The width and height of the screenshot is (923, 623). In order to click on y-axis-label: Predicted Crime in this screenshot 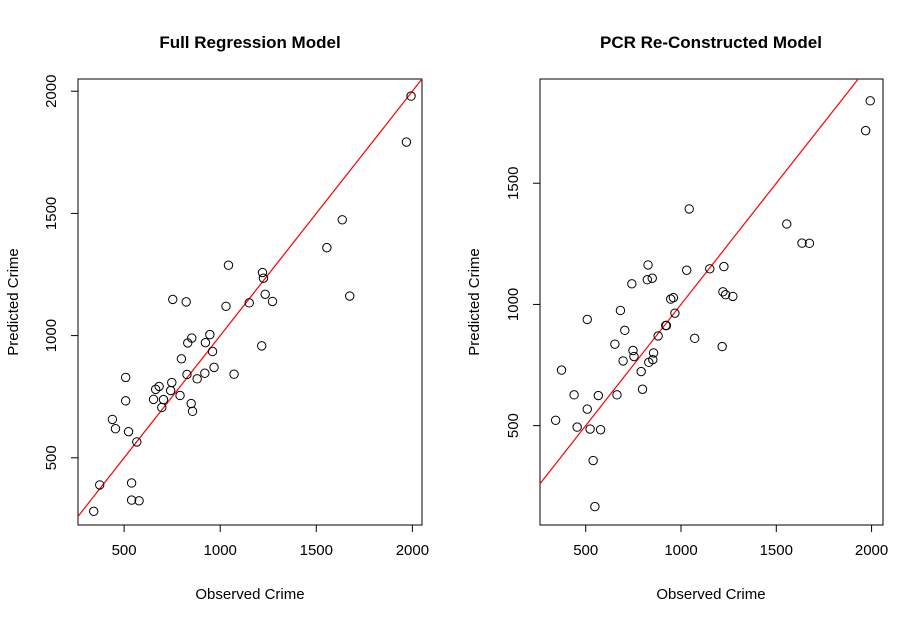, I will do `click(13, 302)`.